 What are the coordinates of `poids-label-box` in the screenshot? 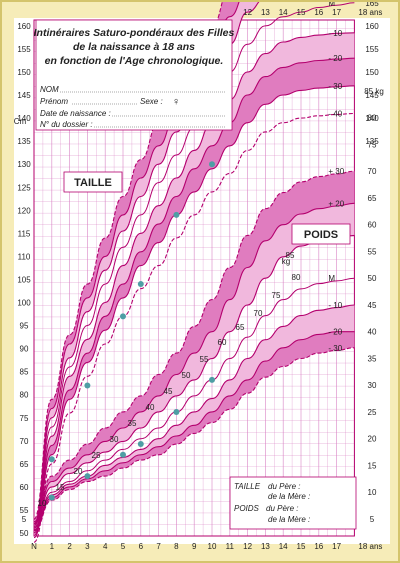 It's located at (321, 234).